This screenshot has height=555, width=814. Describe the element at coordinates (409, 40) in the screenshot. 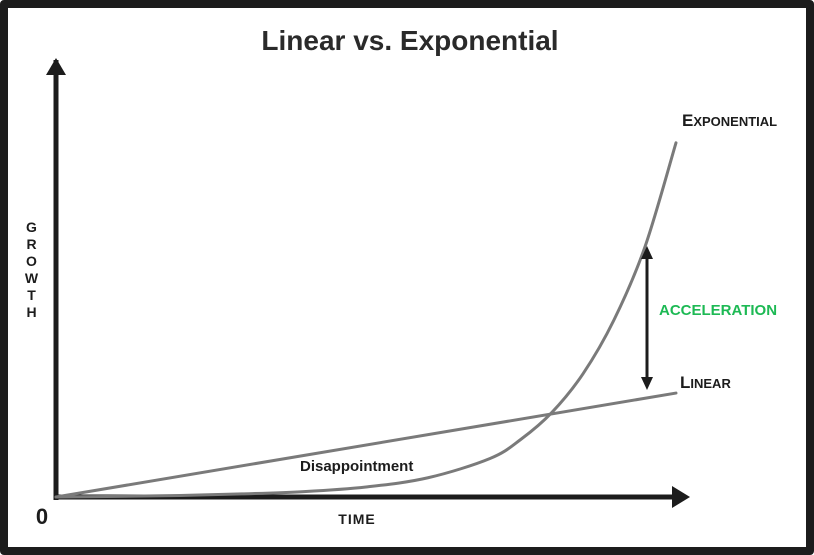

I see `chart-title: Linear vs. Exponential` at that location.